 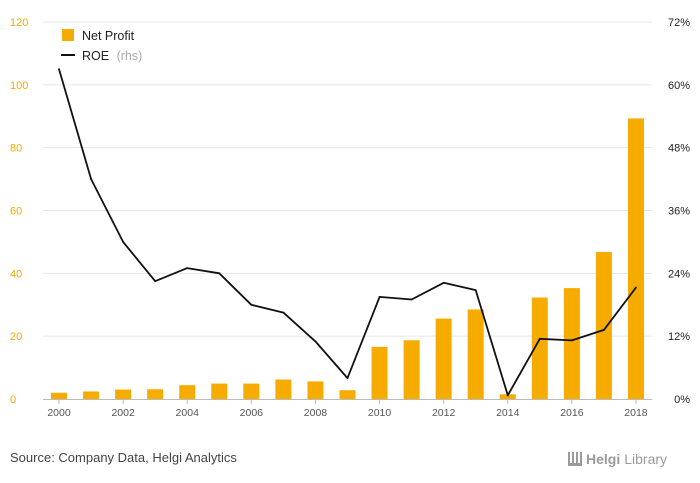 I want to click on roe-point-2016, so click(x=571, y=340).